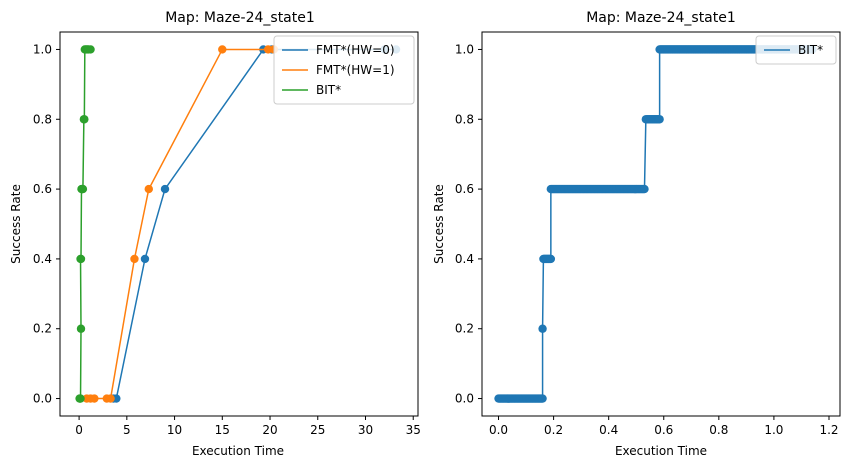 The width and height of the screenshot is (848, 470). Describe the element at coordinates (317, 430) in the screenshot. I see `left-x-tick-label: 25` at that location.